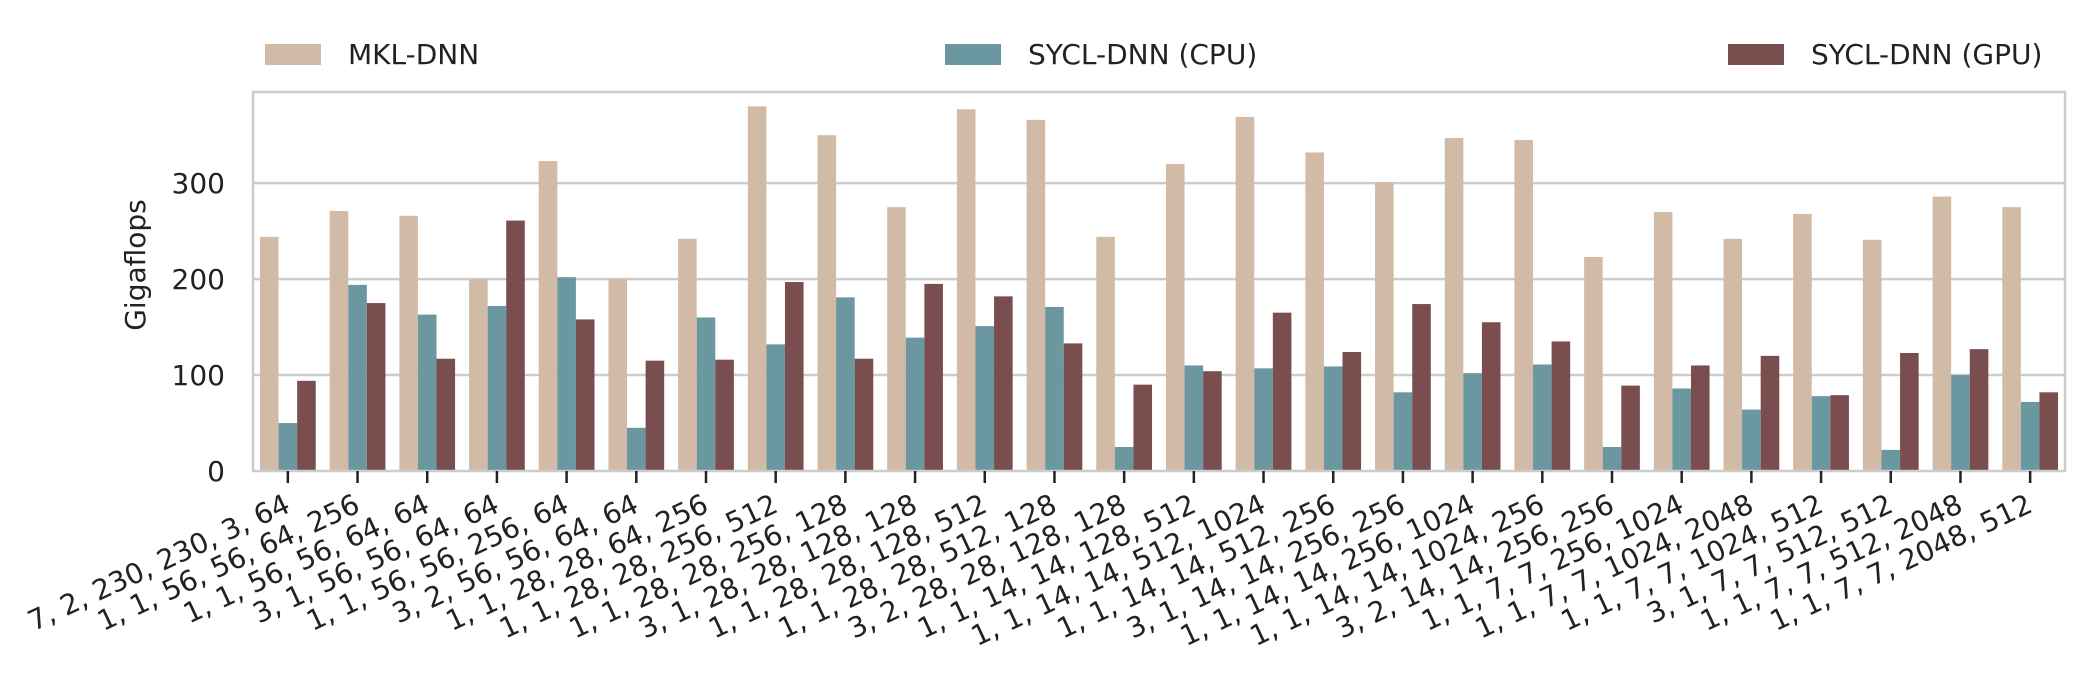 The image size is (2100, 690). Describe the element at coordinates (198, 279) in the screenshot. I see `y-tick-label: 200` at that location.